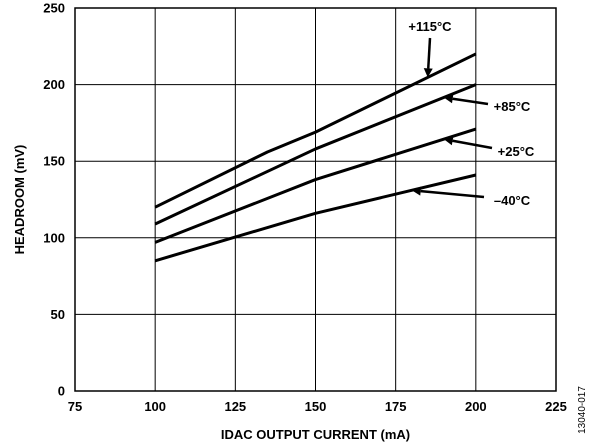 The width and height of the screenshot is (596, 448). Describe the element at coordinates (235, 406) in the screenshot. I see `x-tick-label: 125` at that location.